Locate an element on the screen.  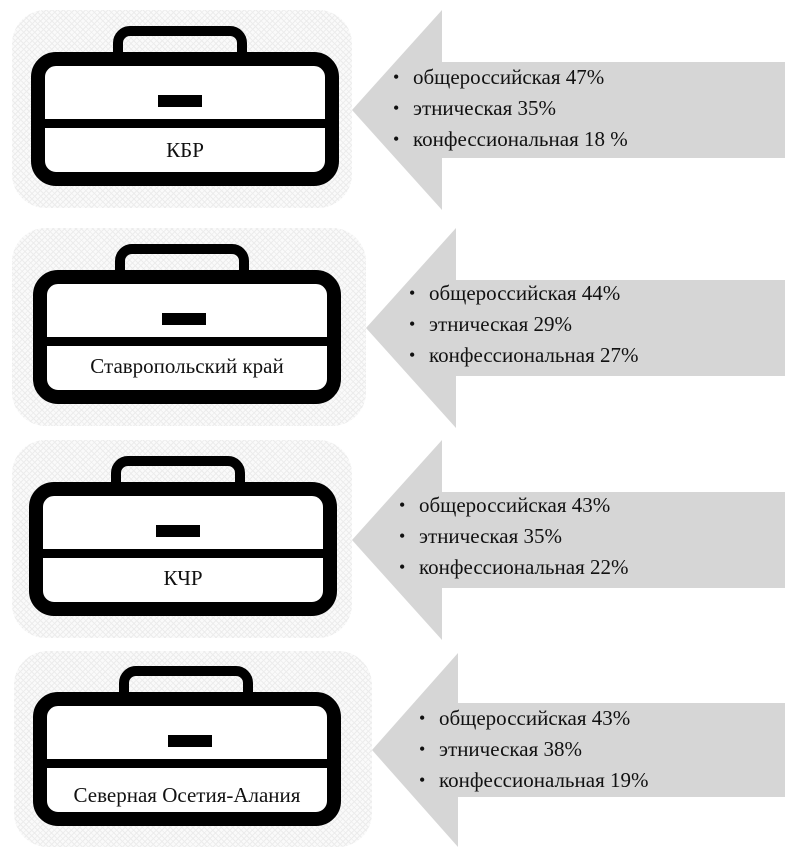
region-label: Ставропольский край is located at coordinates (187, 366).